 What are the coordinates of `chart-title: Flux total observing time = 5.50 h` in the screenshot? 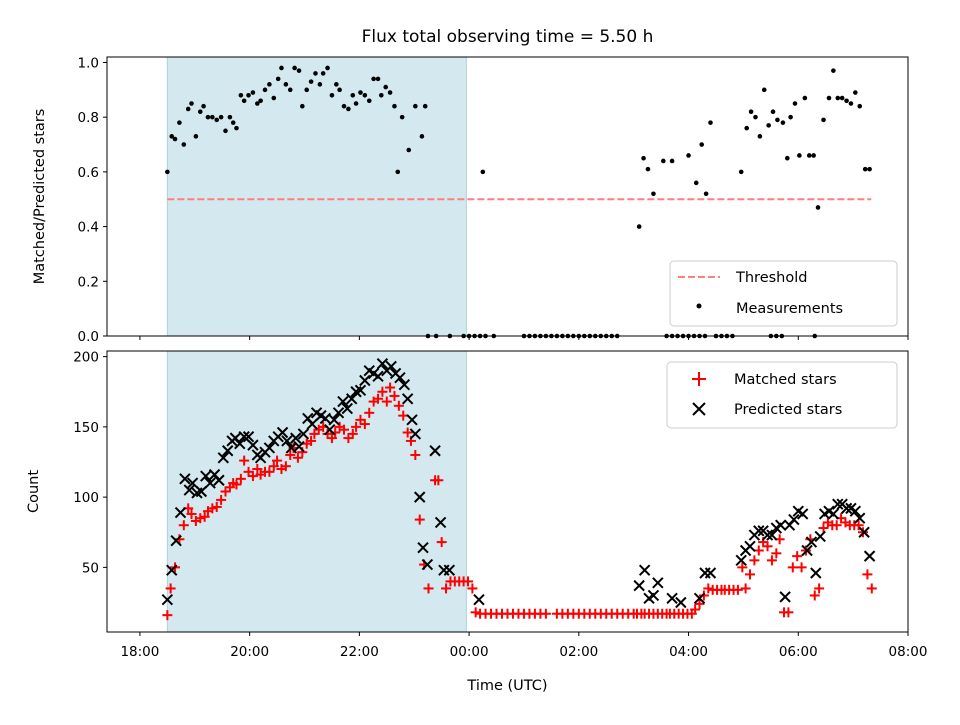 It's located at (508, 37).